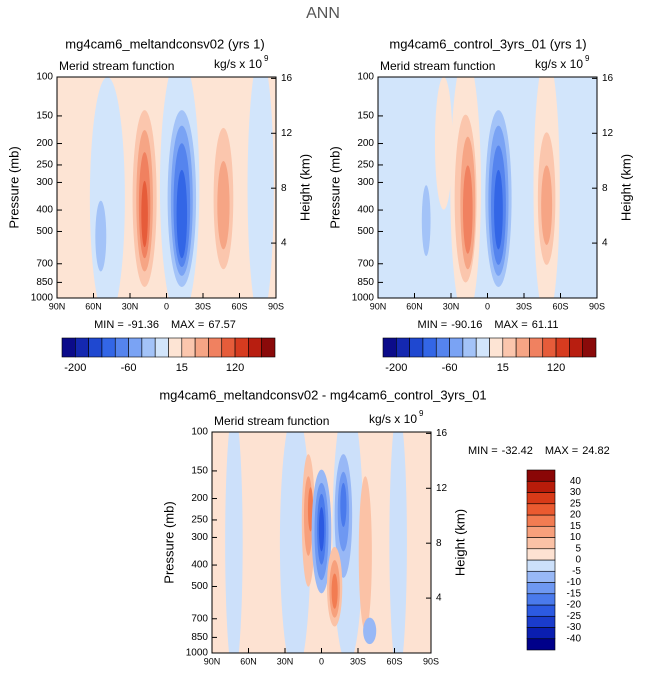 This screenshot has height=677, width=647. I want to click on colorbar-label: -15, so click(574, 593).